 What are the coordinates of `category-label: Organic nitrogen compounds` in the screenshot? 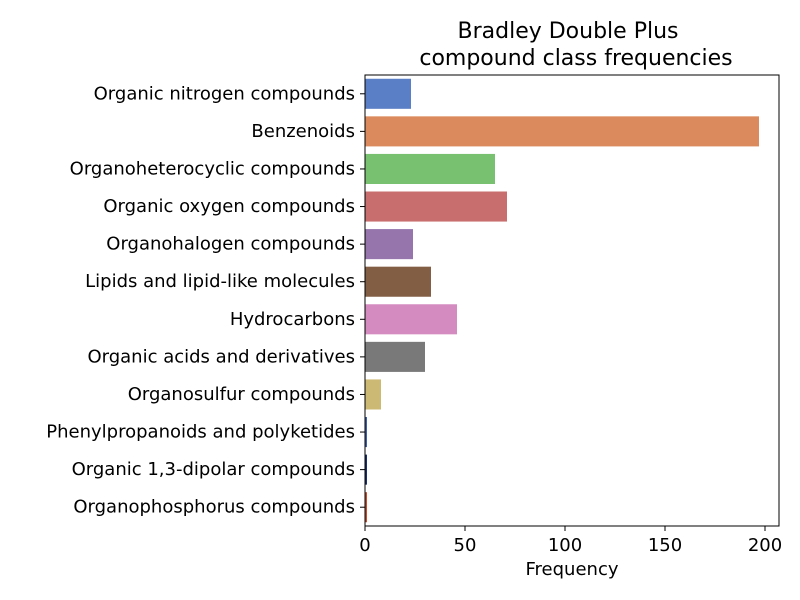 It's located at (224, 93).